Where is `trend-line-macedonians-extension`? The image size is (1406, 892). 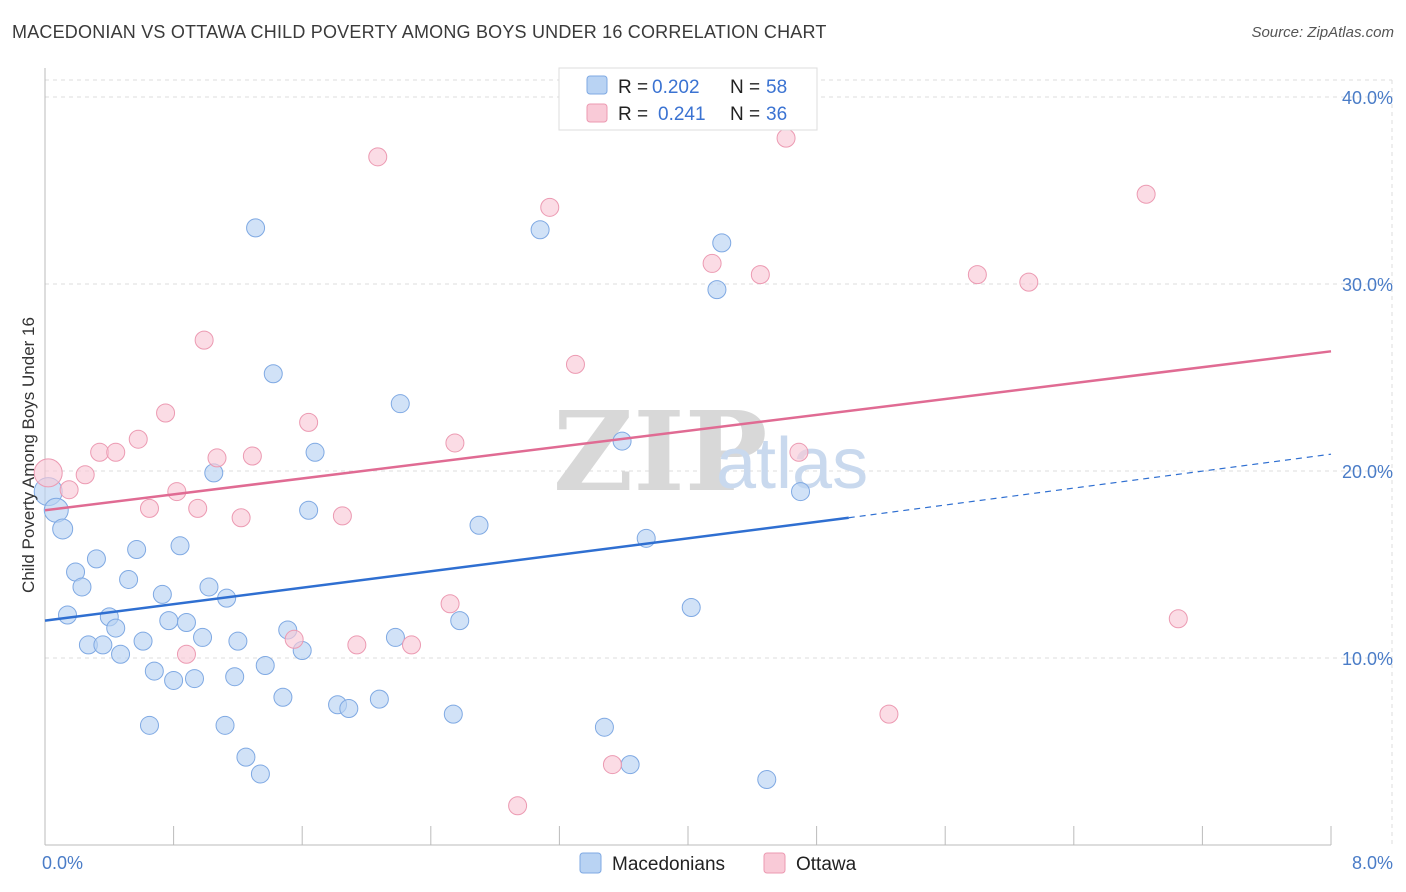 trend-line-macedonians-extension is located at coordinates (1090, 486).